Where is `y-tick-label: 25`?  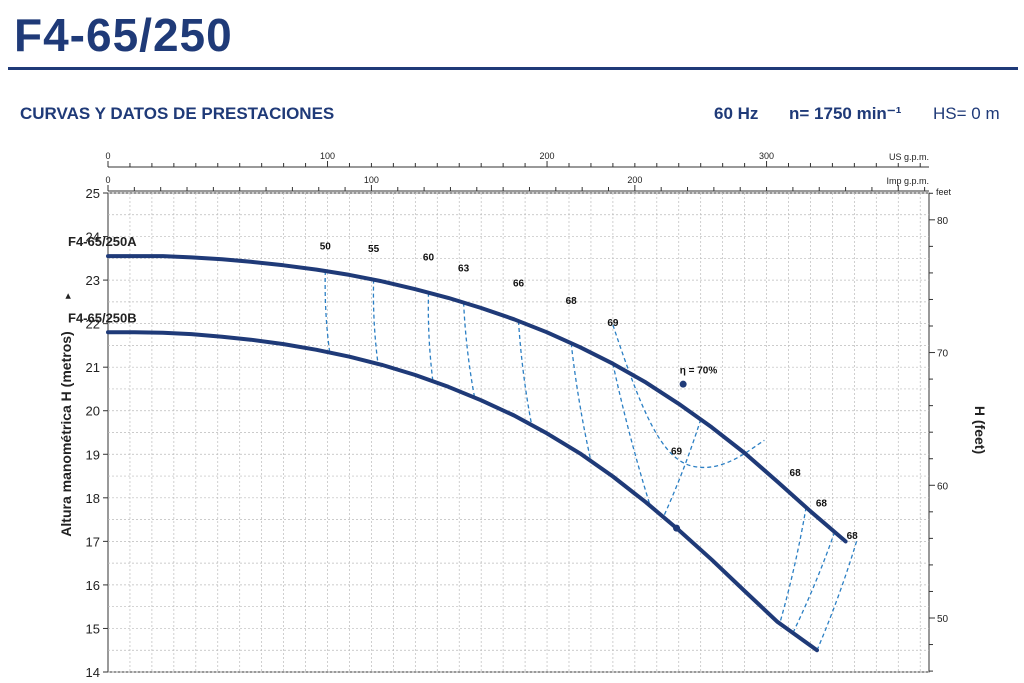 y-tick-label: 25 is located at coordinates (93, 193).